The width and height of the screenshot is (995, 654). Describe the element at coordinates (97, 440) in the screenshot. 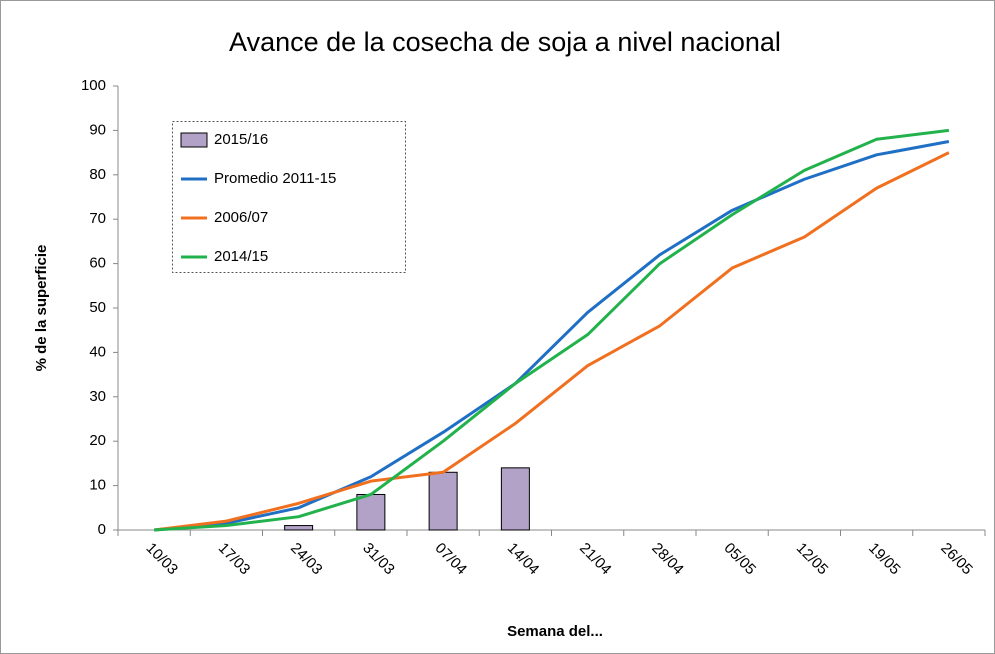

I see `y-tick-label: 20` at that location.